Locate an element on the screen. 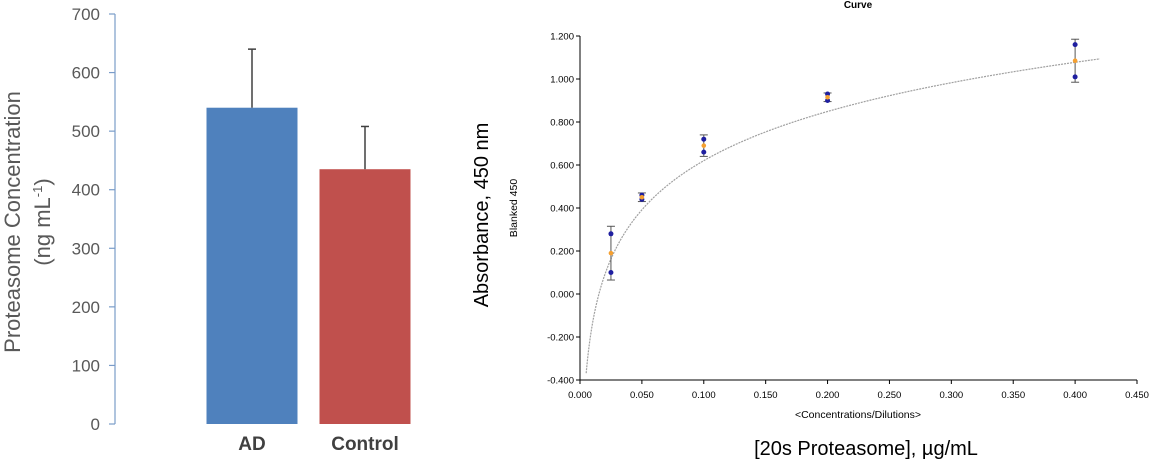 The image size is (1156, 466). bar-category-label: AD is located at coordinates (251, 444).